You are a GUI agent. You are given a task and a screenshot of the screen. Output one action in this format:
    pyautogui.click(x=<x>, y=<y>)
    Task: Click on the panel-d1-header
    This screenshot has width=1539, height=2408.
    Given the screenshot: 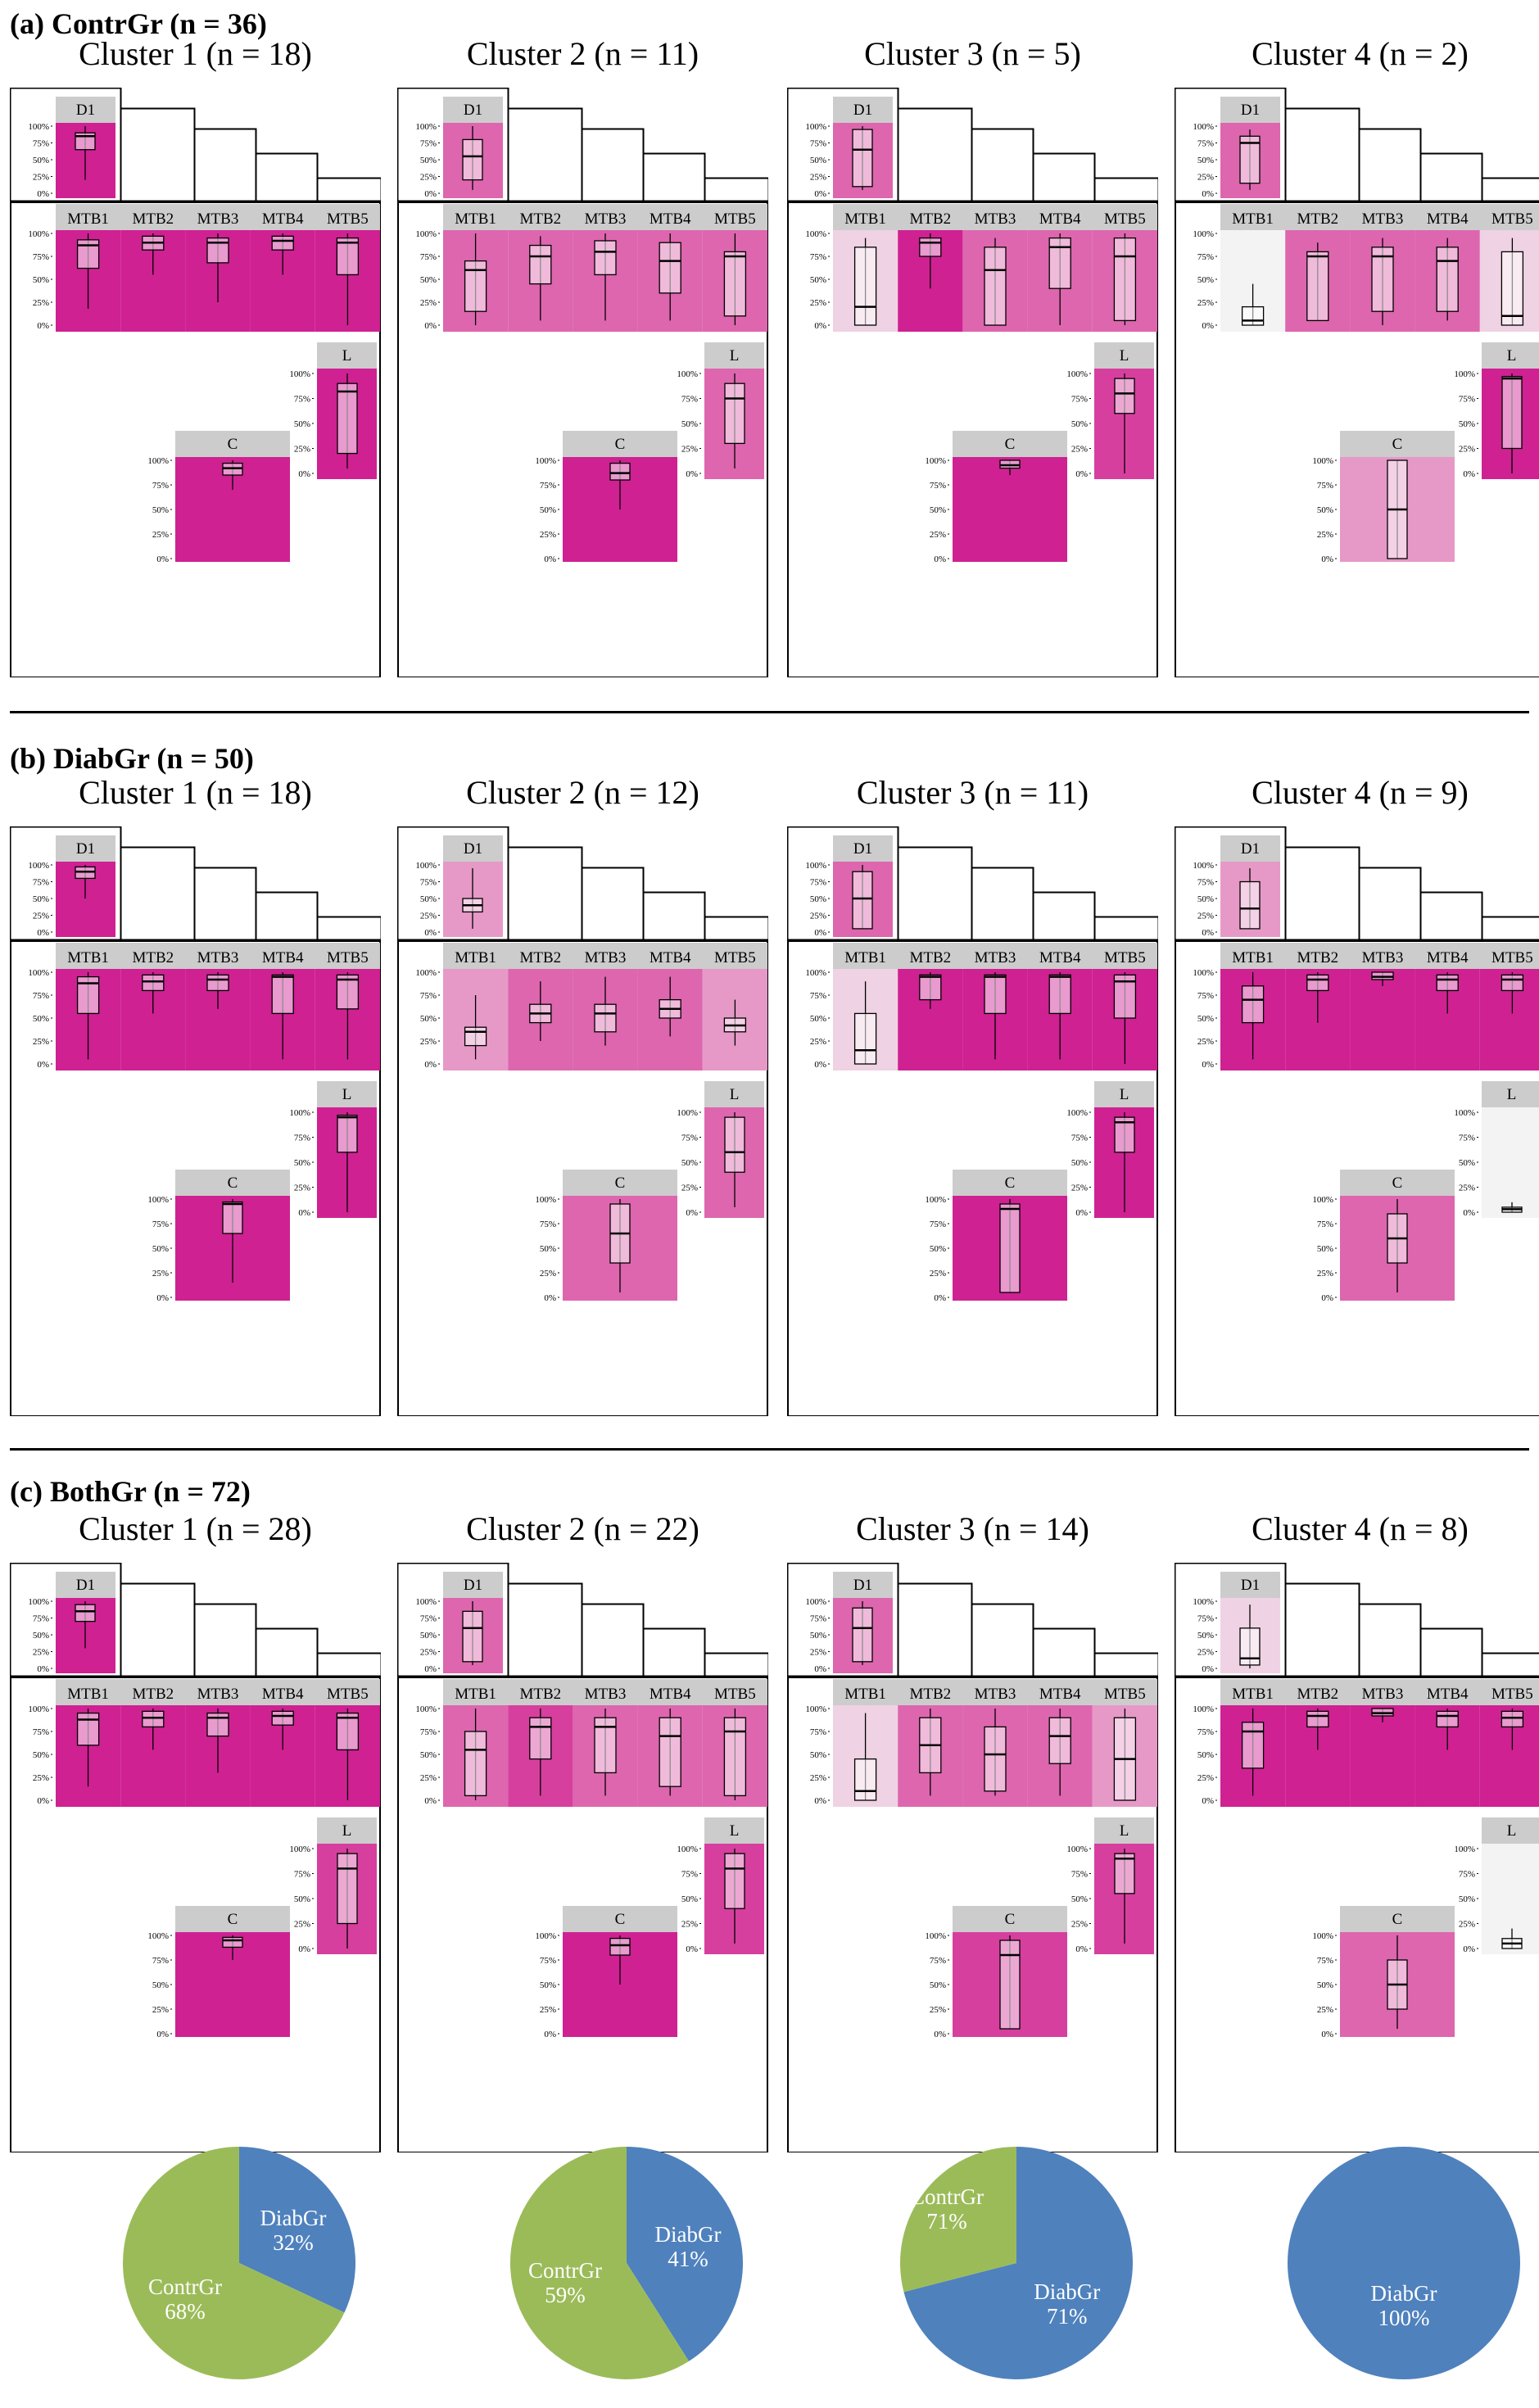 What is the action you would take?
    pyautogui.click(x=863, y=848)
    